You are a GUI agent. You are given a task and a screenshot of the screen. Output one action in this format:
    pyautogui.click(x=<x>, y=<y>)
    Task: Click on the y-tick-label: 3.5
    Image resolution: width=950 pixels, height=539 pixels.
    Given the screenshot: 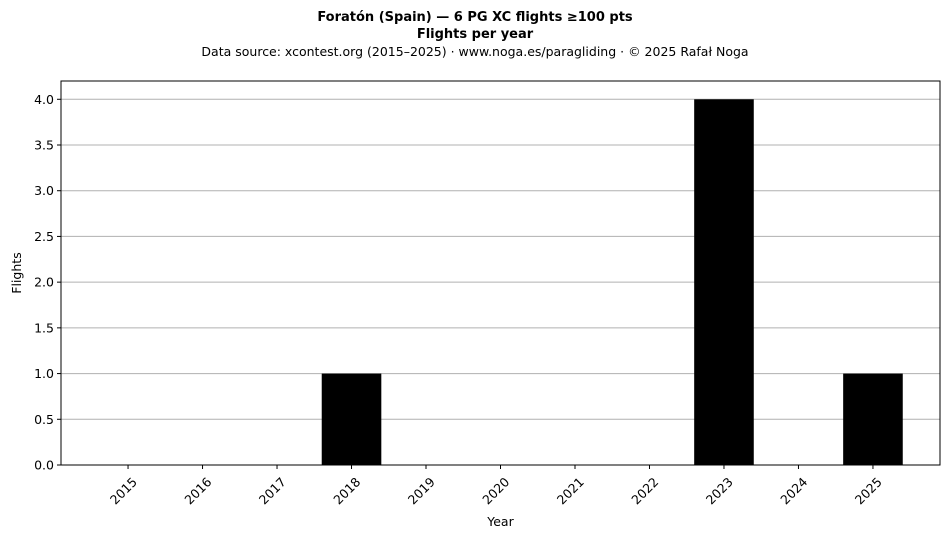 What is the action you would take?
    pyautogui.click(x=44, y=145)
    